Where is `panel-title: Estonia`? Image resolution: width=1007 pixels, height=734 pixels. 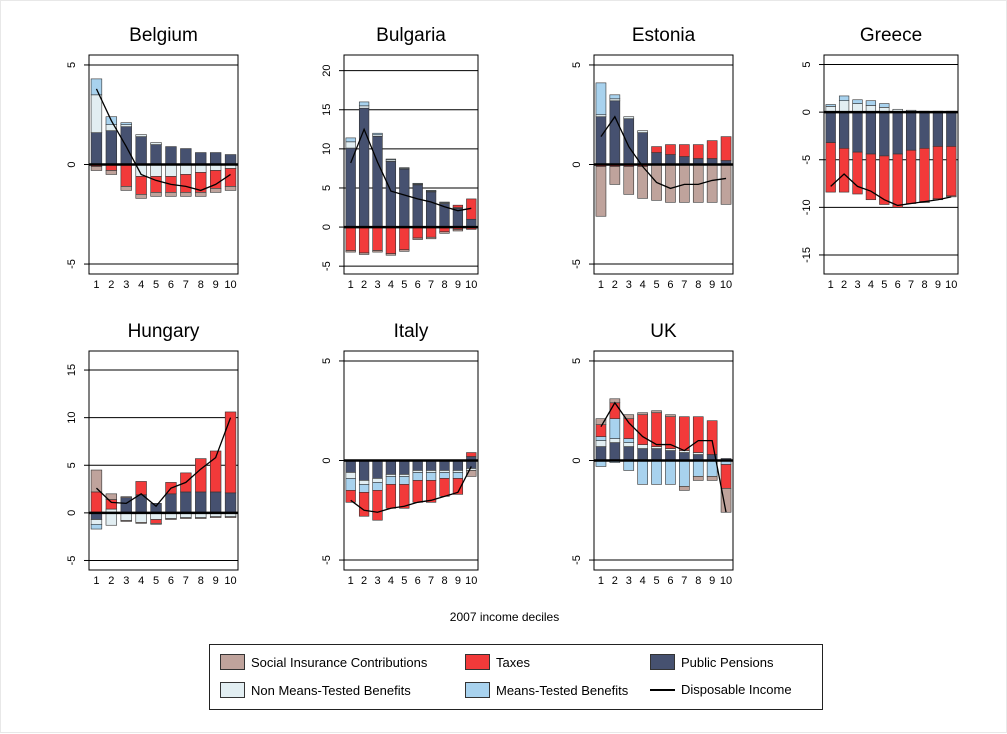
panel-title: Estonia is located at coordinates (664, 35).